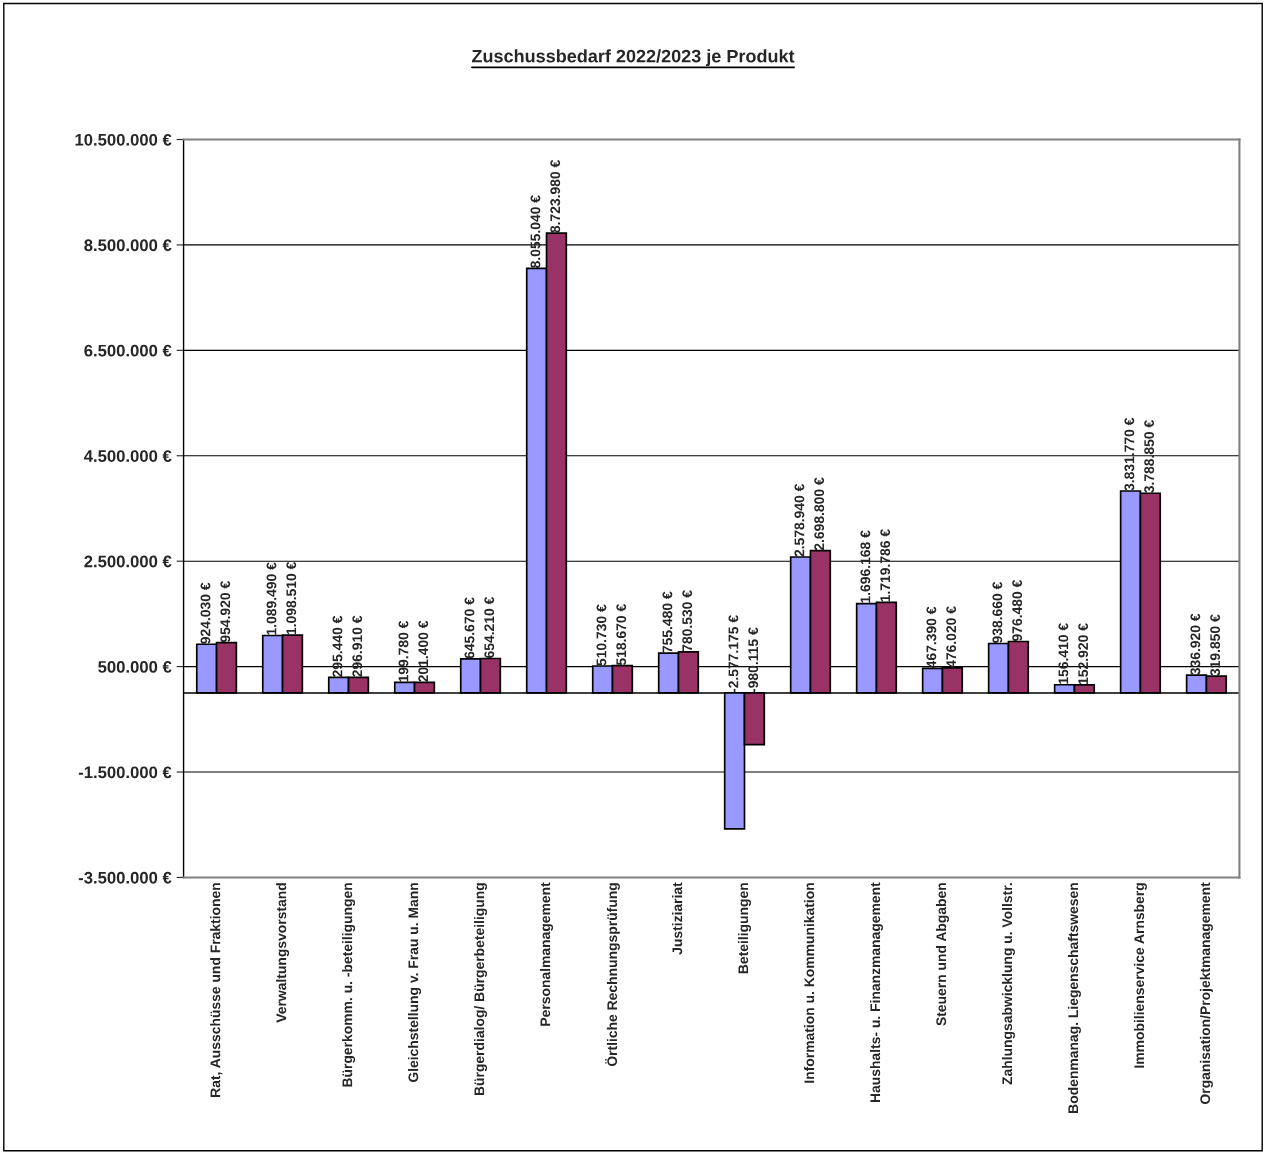  I want to click on data-label: 1.719.786 €, so click(885, 565).